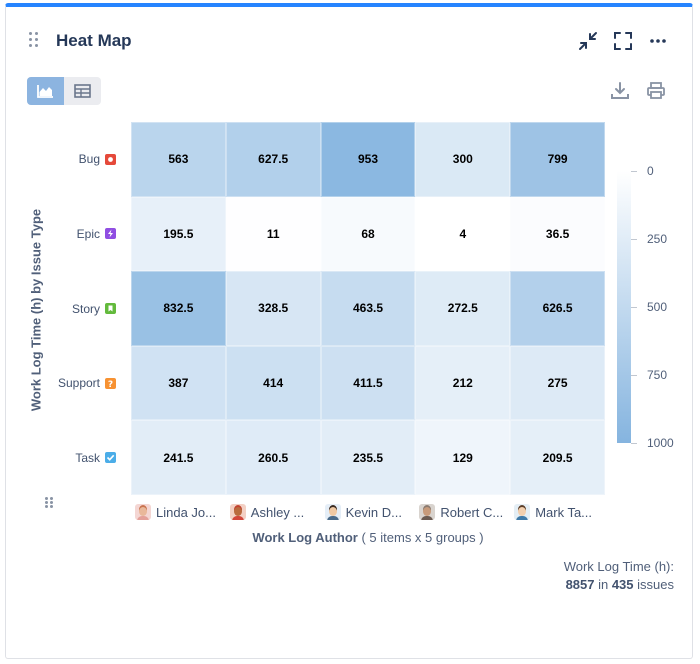 The width and height of the screenshot is (700, 664). I want to click on resize-handle-icon, so click(49, 503).